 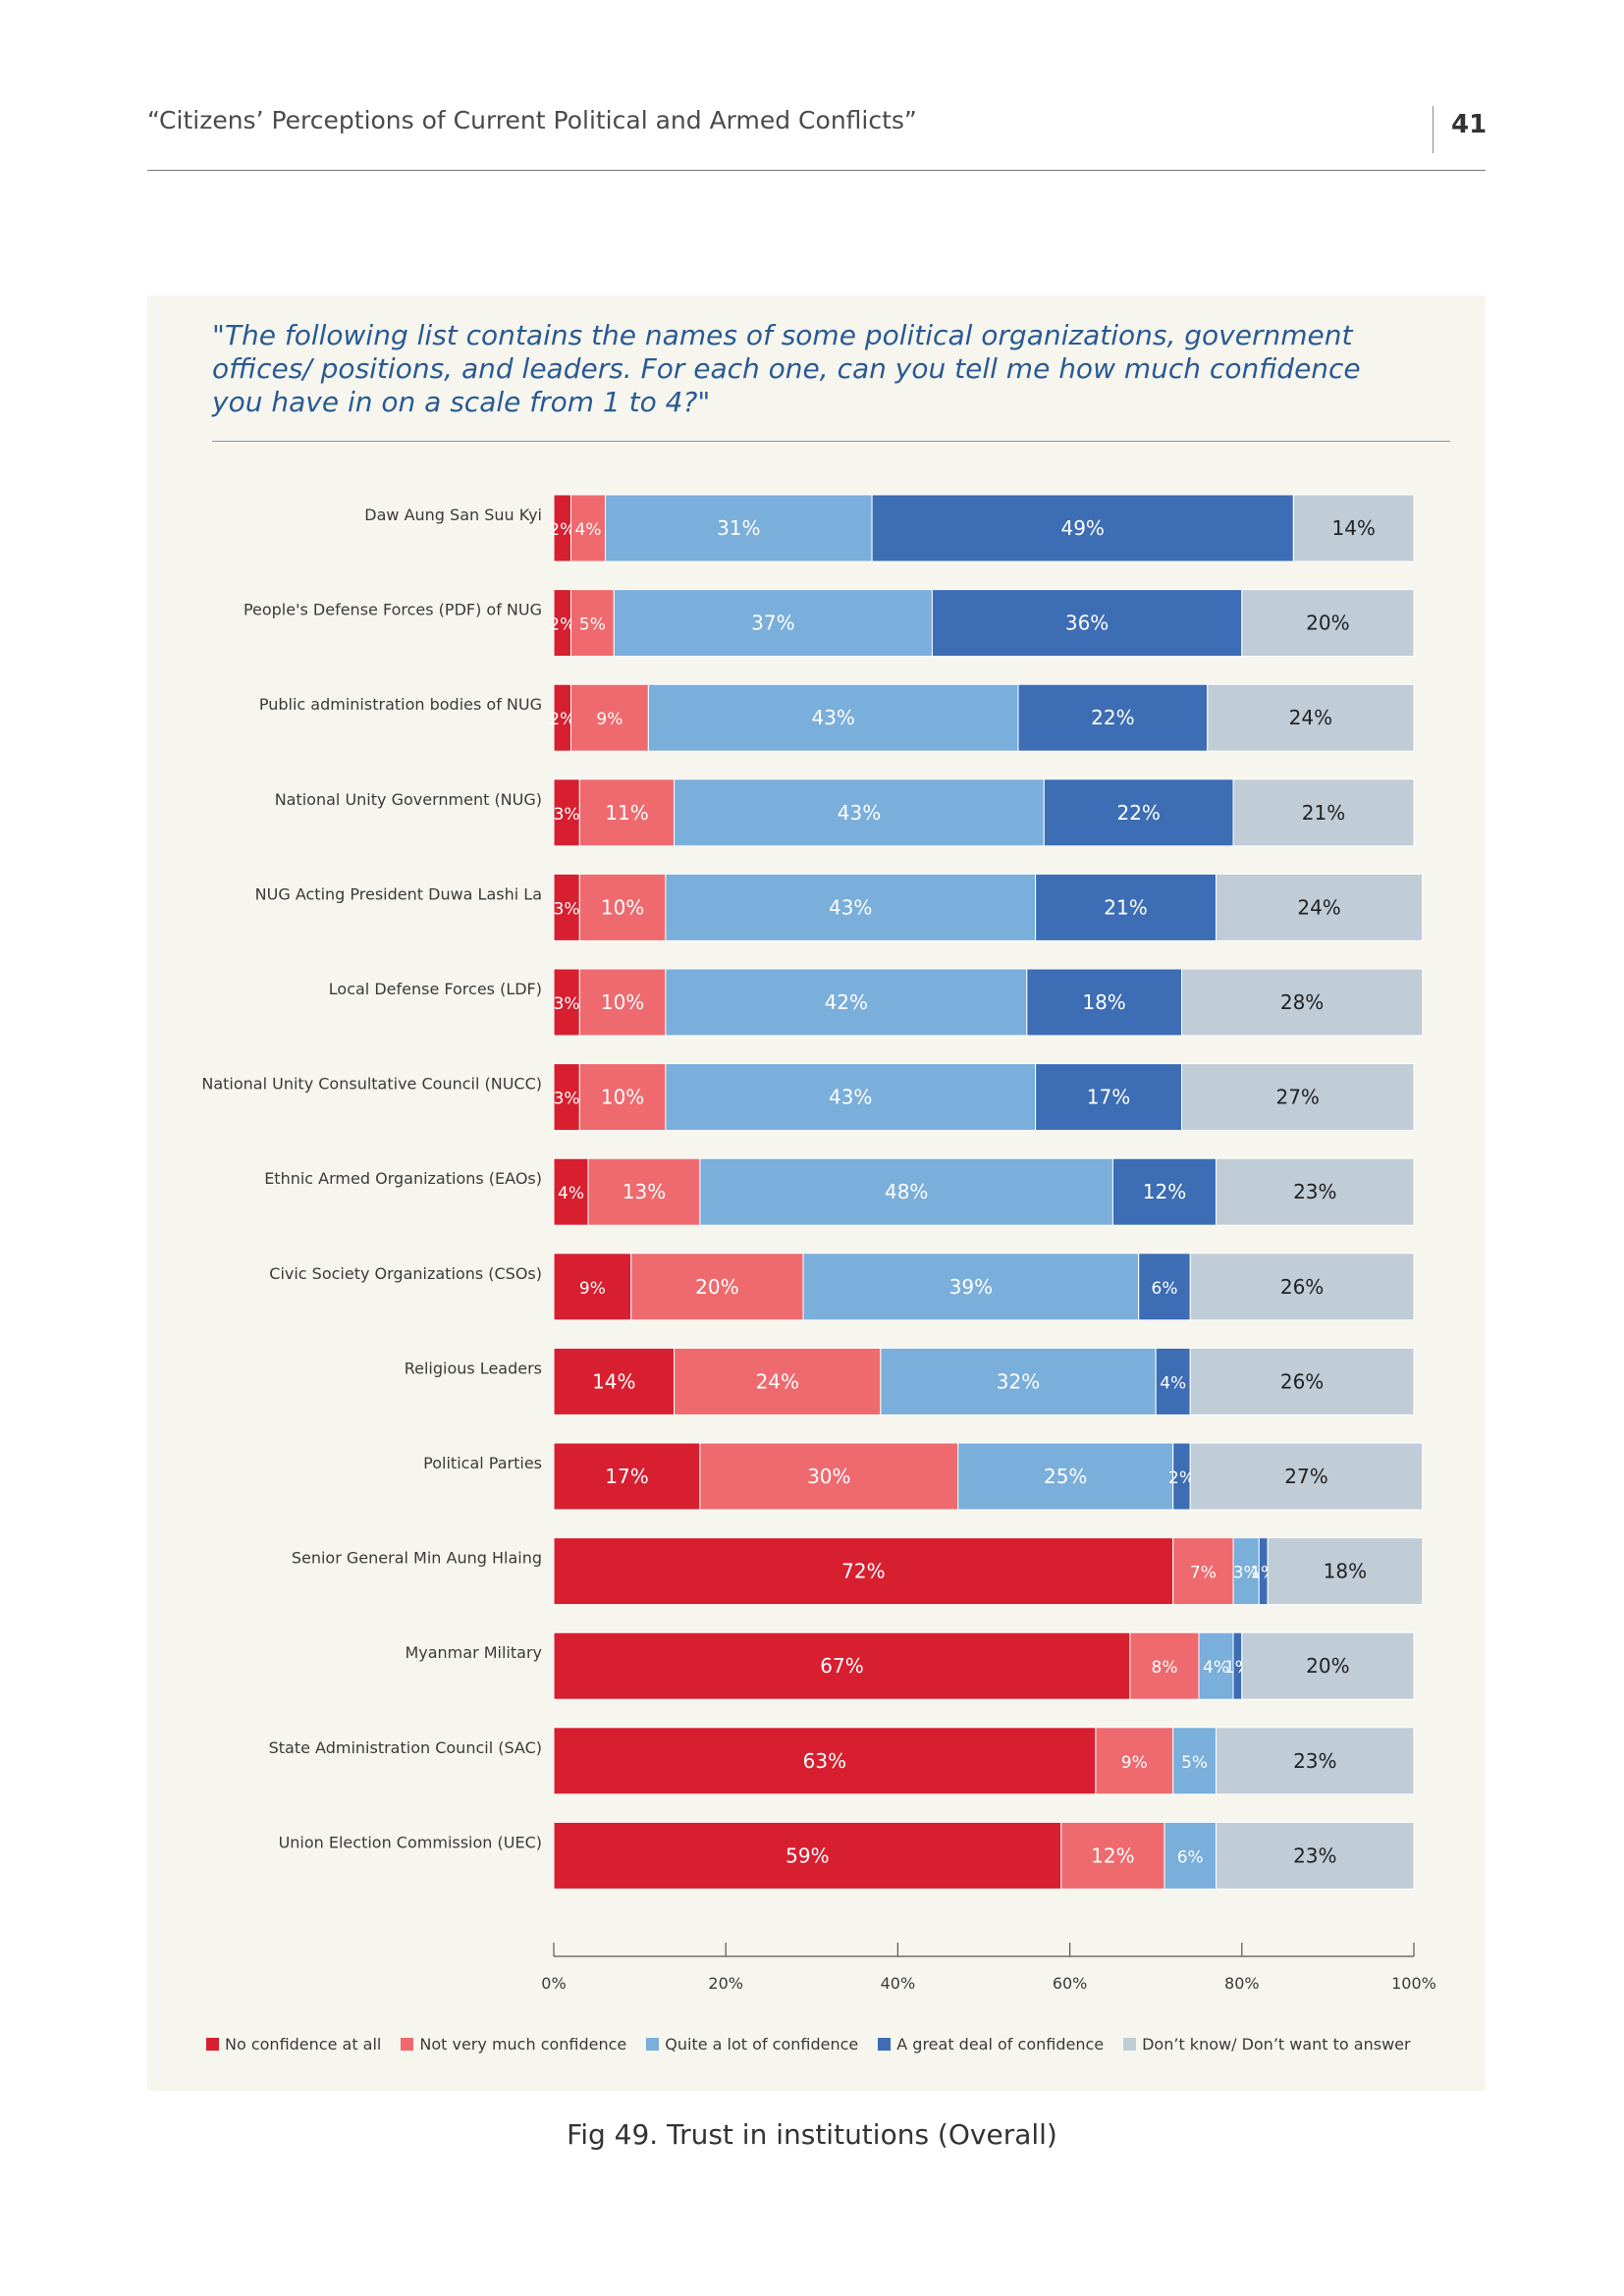 What do you see at coordinates (562, 530) in the screenshot?
I see `data-label: 2%` at bounding box center [562, 530].